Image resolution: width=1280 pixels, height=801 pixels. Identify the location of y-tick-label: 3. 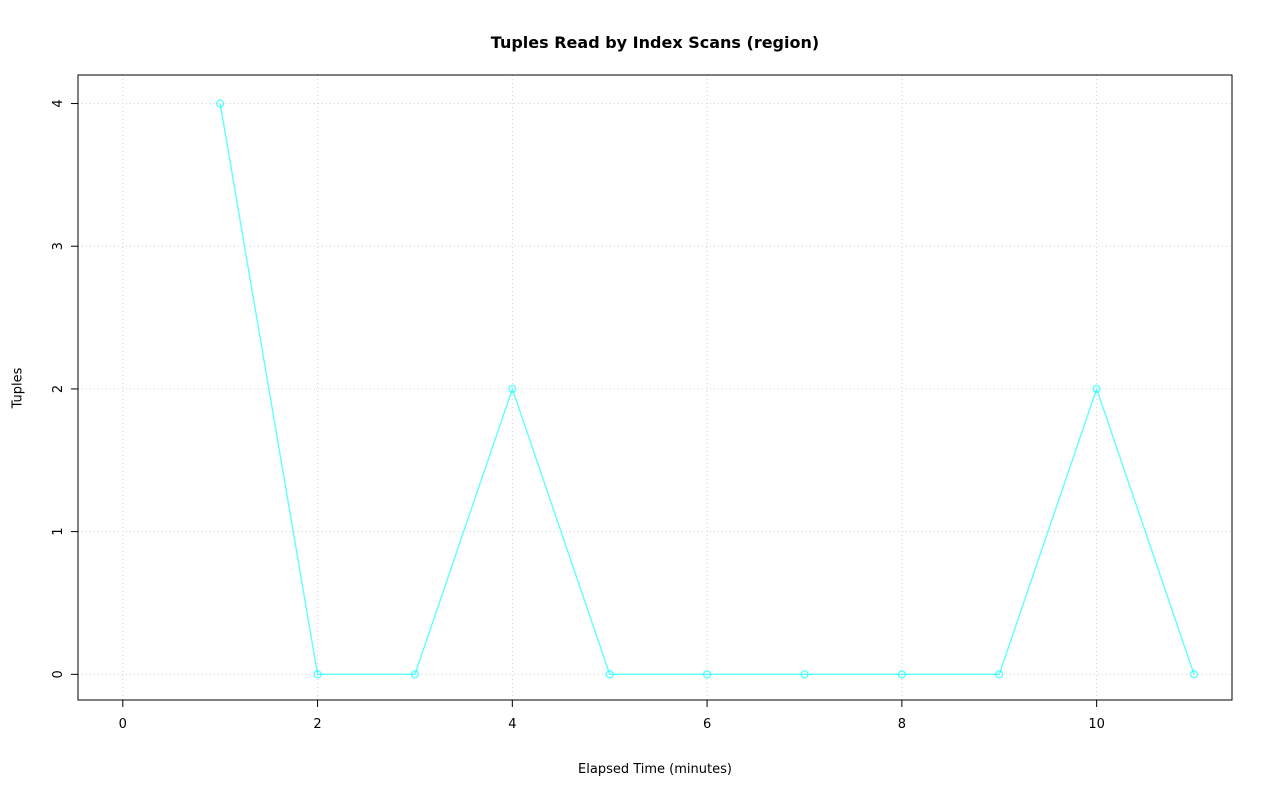
(58, 246).